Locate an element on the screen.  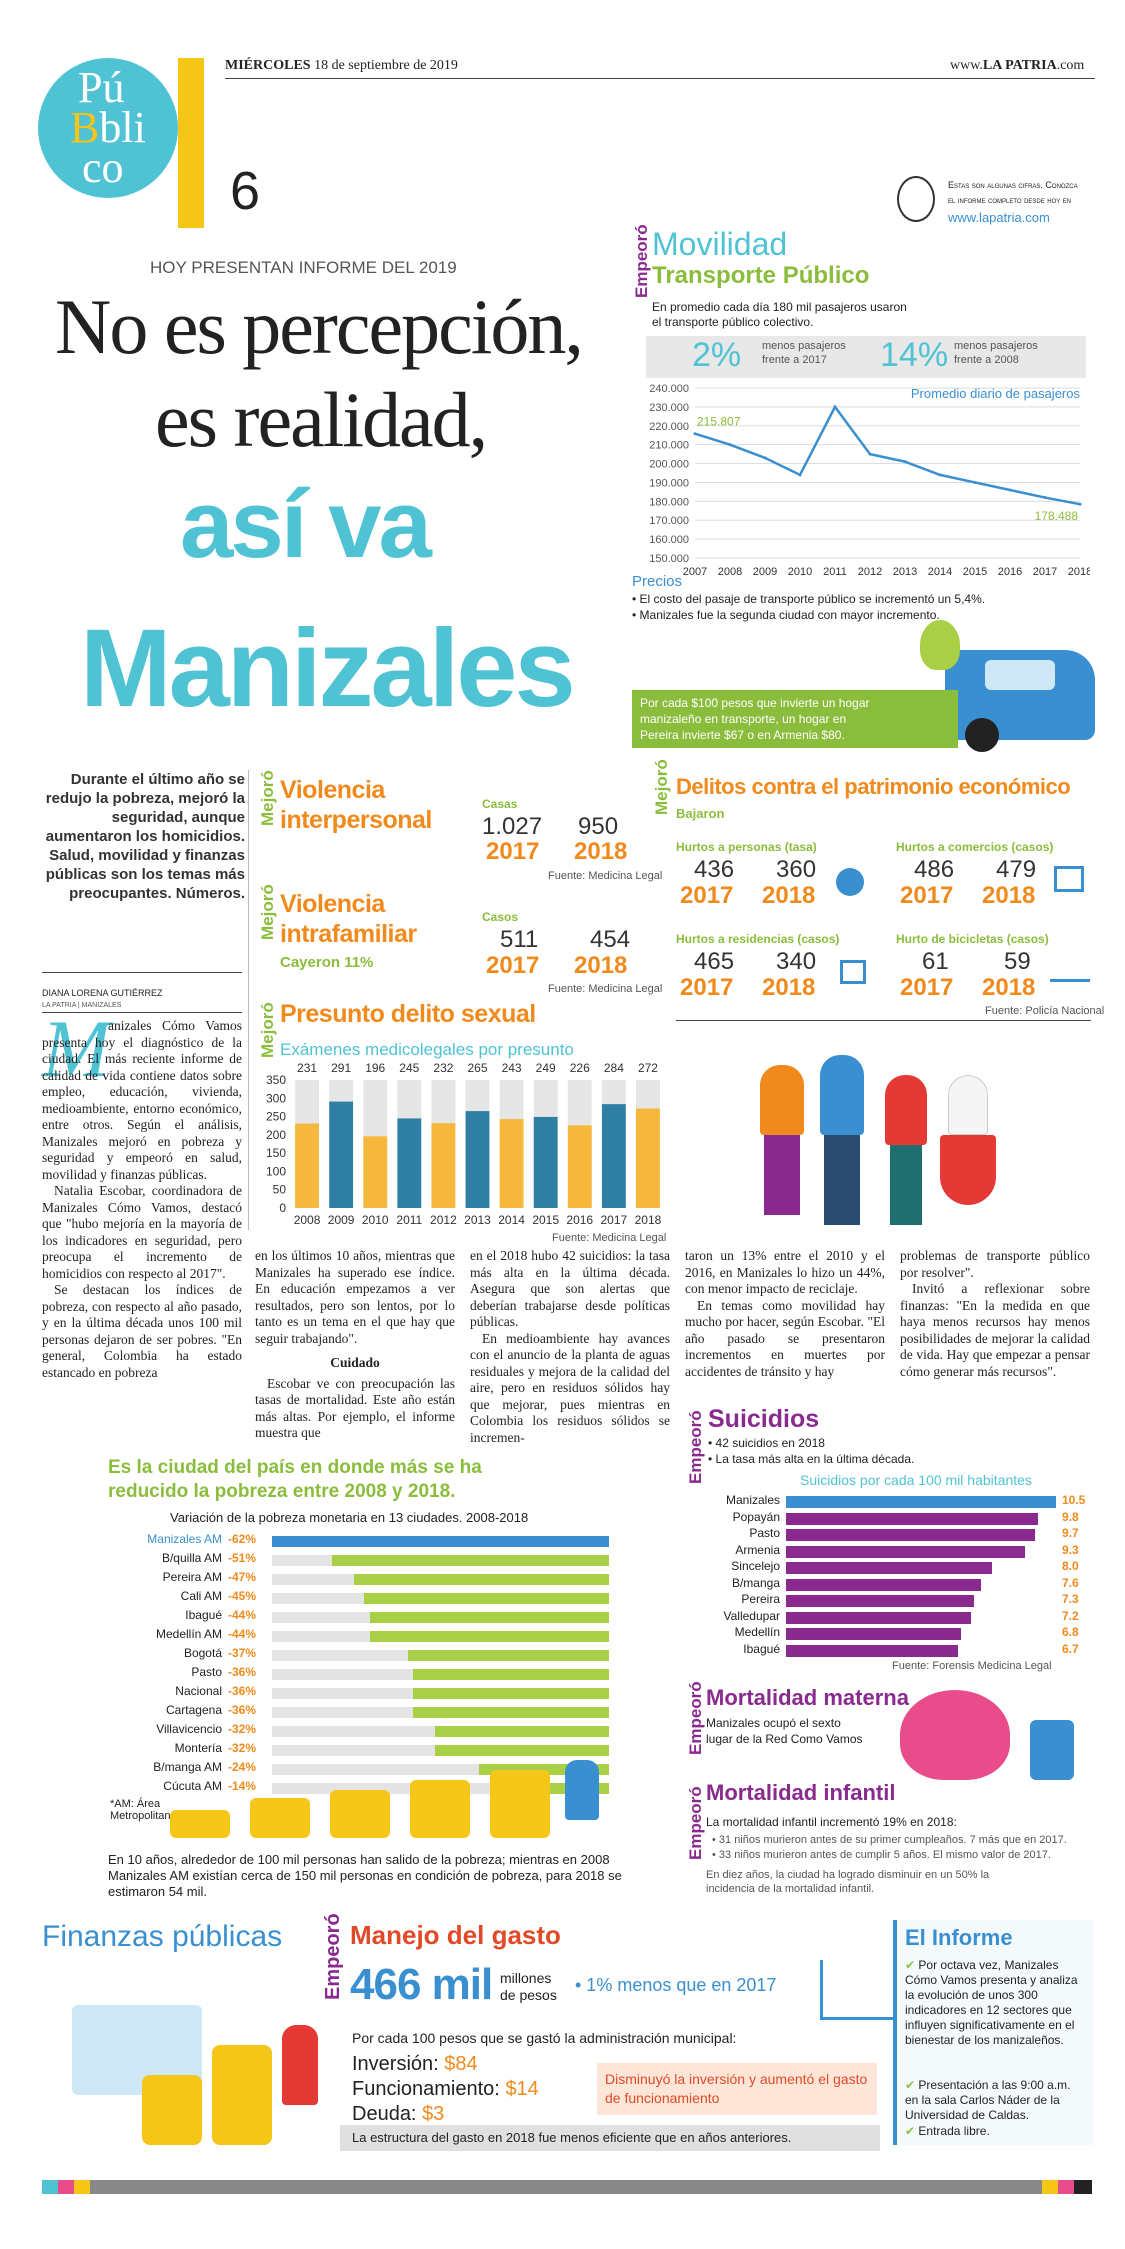
pobreza-city-label: Medellín AM is located at coordinates (188, 1634).